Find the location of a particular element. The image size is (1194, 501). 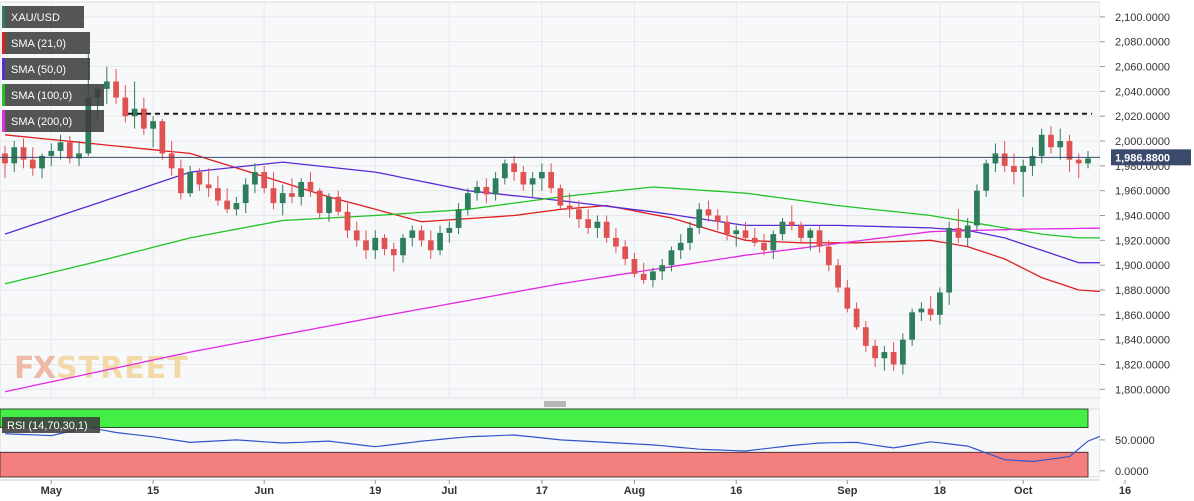

price-axis-bg is located at coordinates (1147, 240).